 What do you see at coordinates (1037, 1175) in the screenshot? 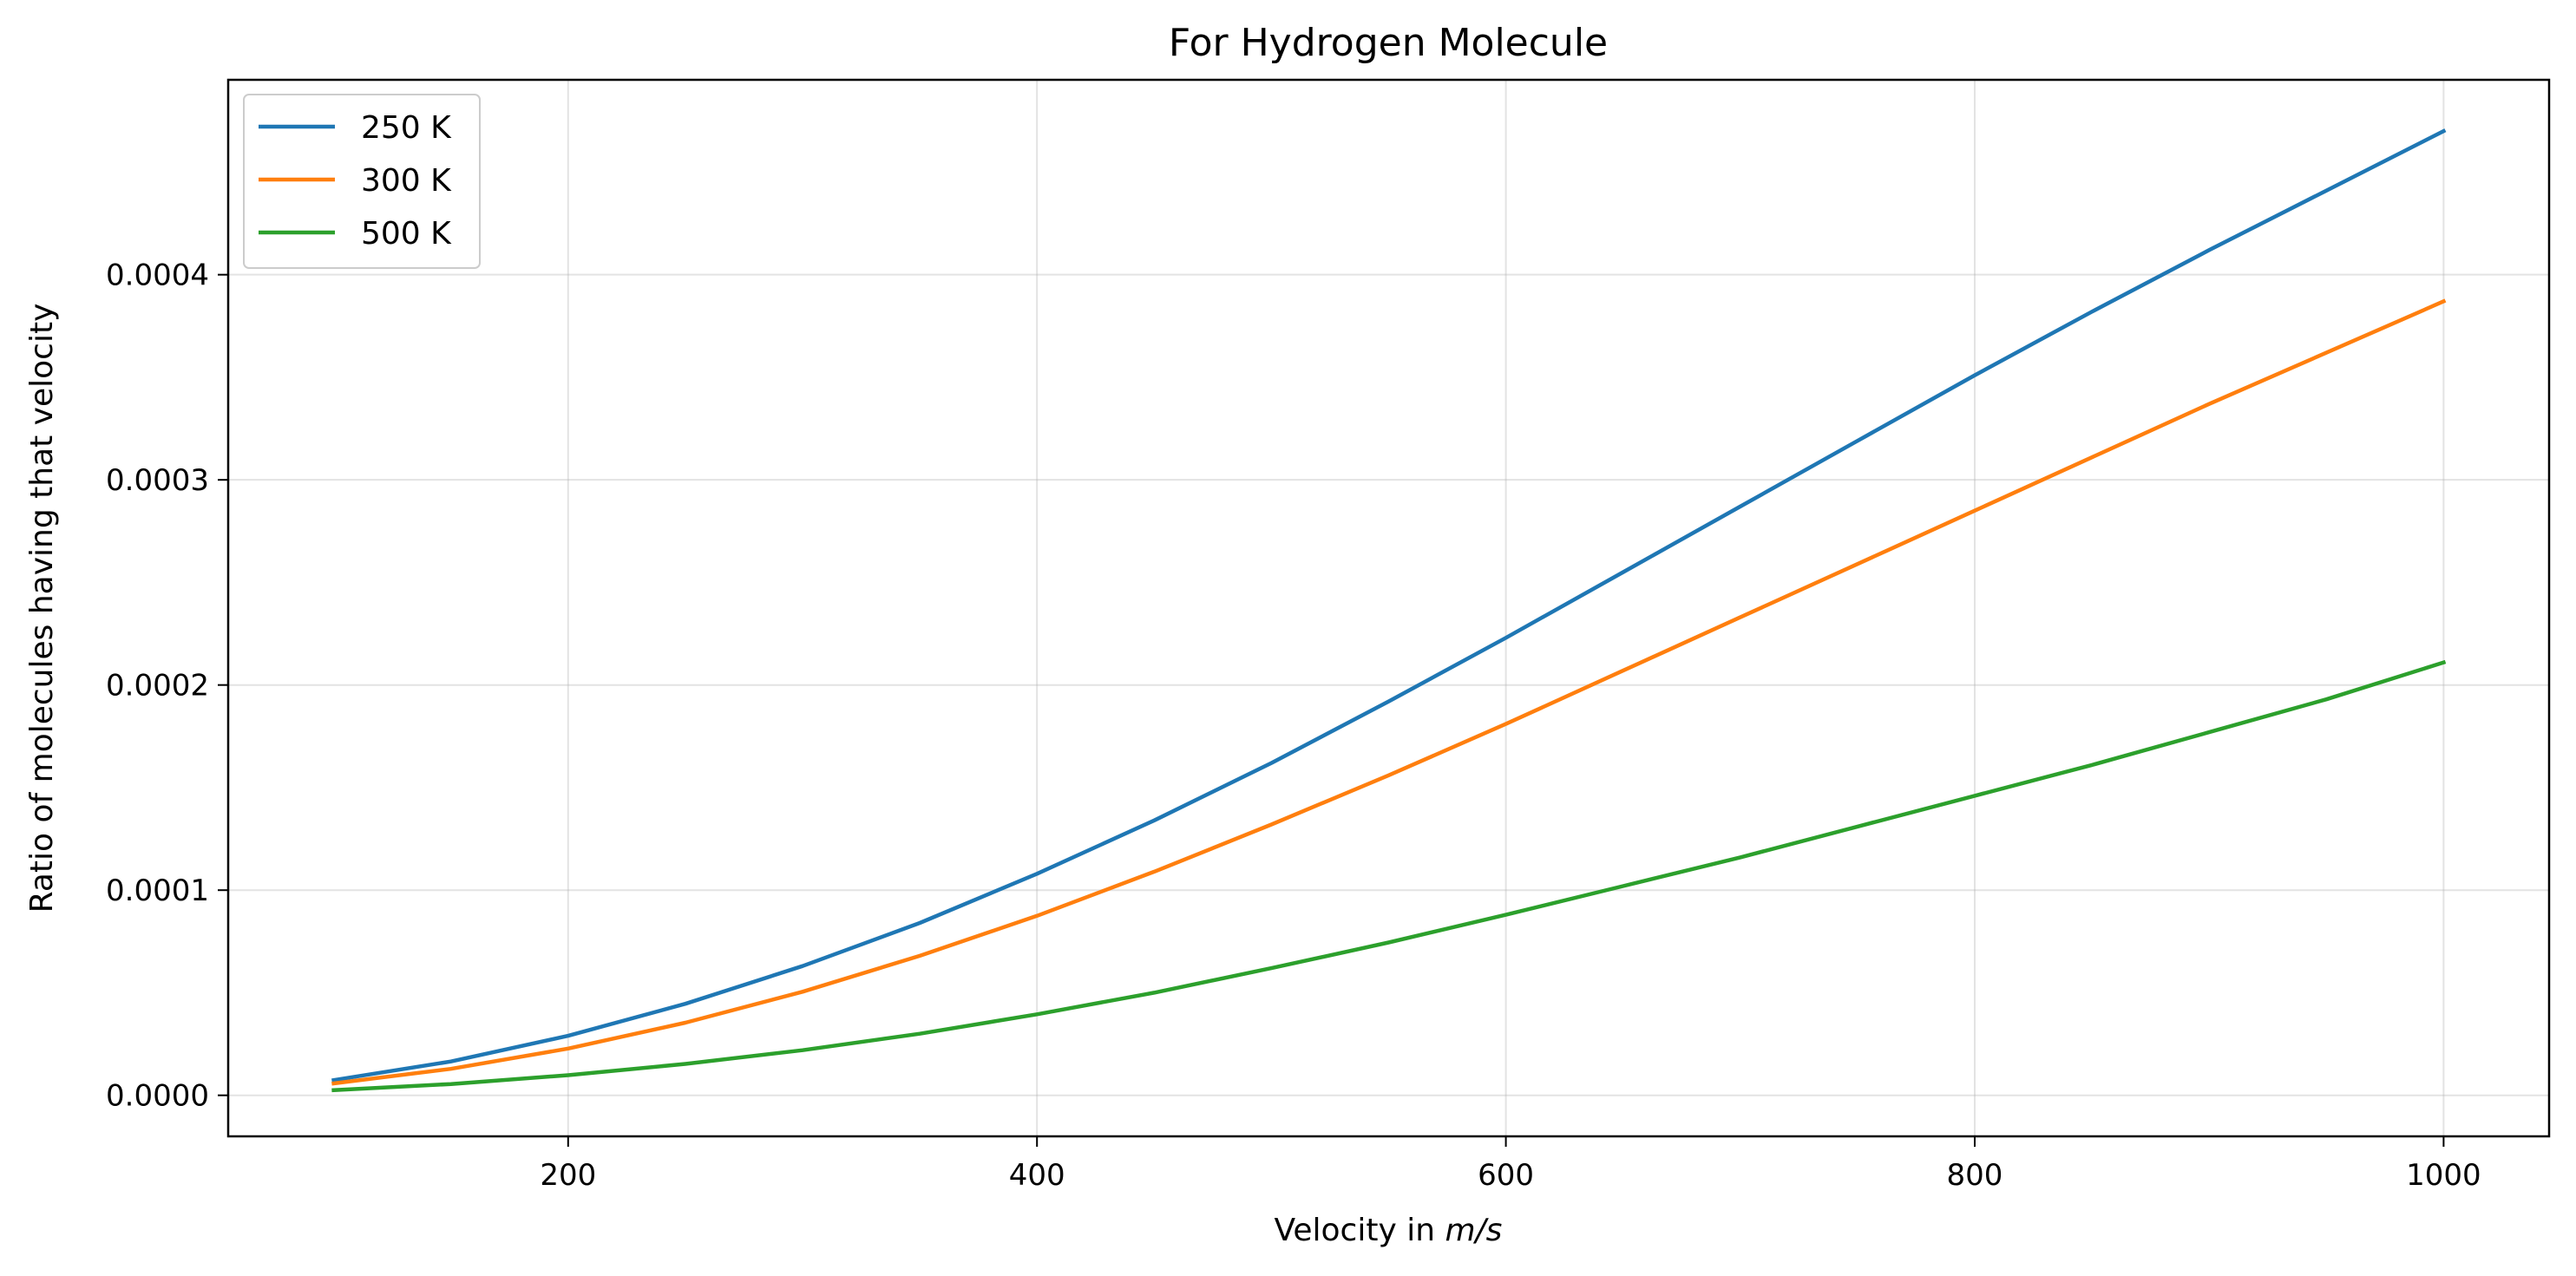
I see `x-tick-label: 400` at bounding box center [1037, 1175].